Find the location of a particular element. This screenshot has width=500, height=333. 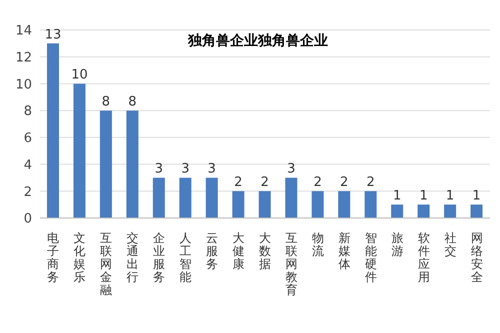

x-tick-label: 大数据 is located at coordinates (265, 251).